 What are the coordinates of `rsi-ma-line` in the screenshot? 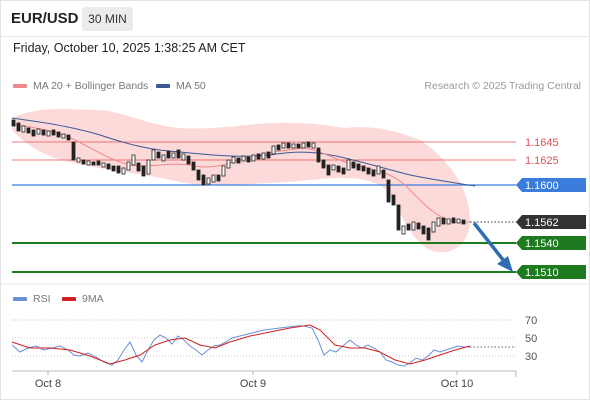 It's located at (241, 344).